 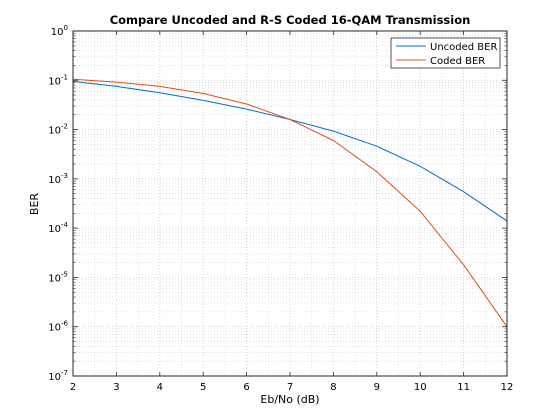 I want to click on x-tick-label: 2, so click(x=73, y=387).